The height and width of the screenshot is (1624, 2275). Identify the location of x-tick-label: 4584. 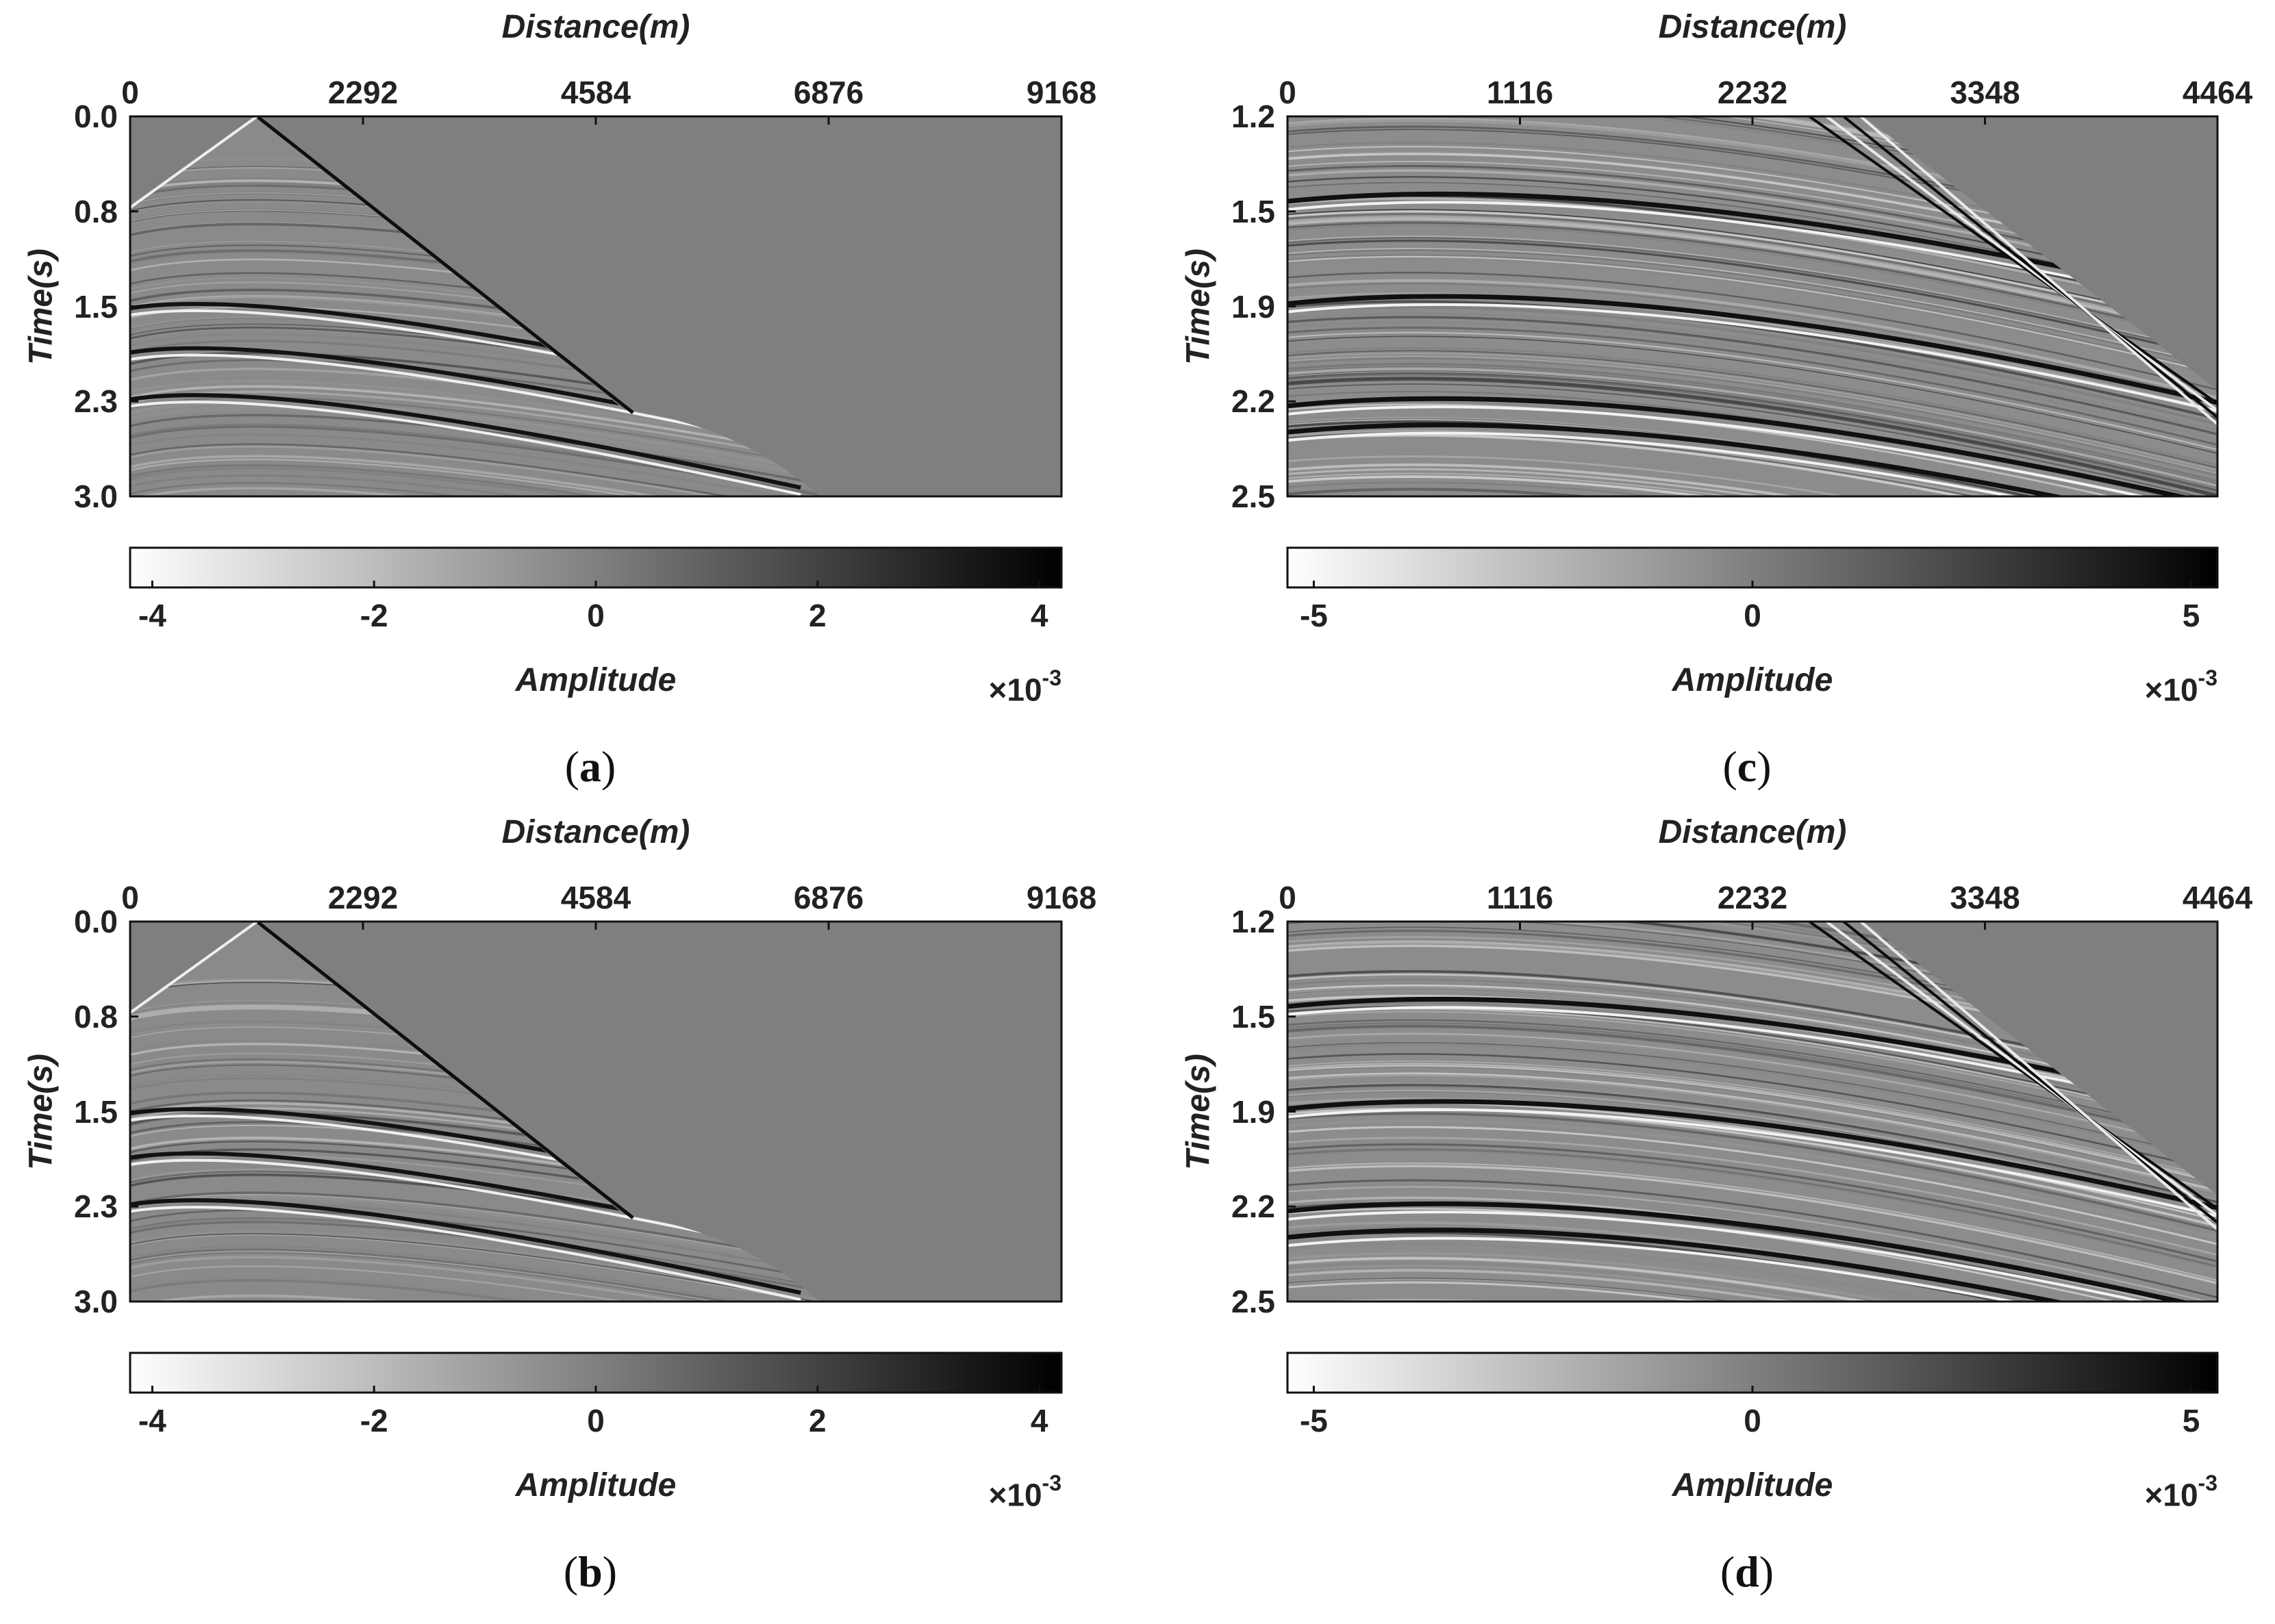
(595, 897).